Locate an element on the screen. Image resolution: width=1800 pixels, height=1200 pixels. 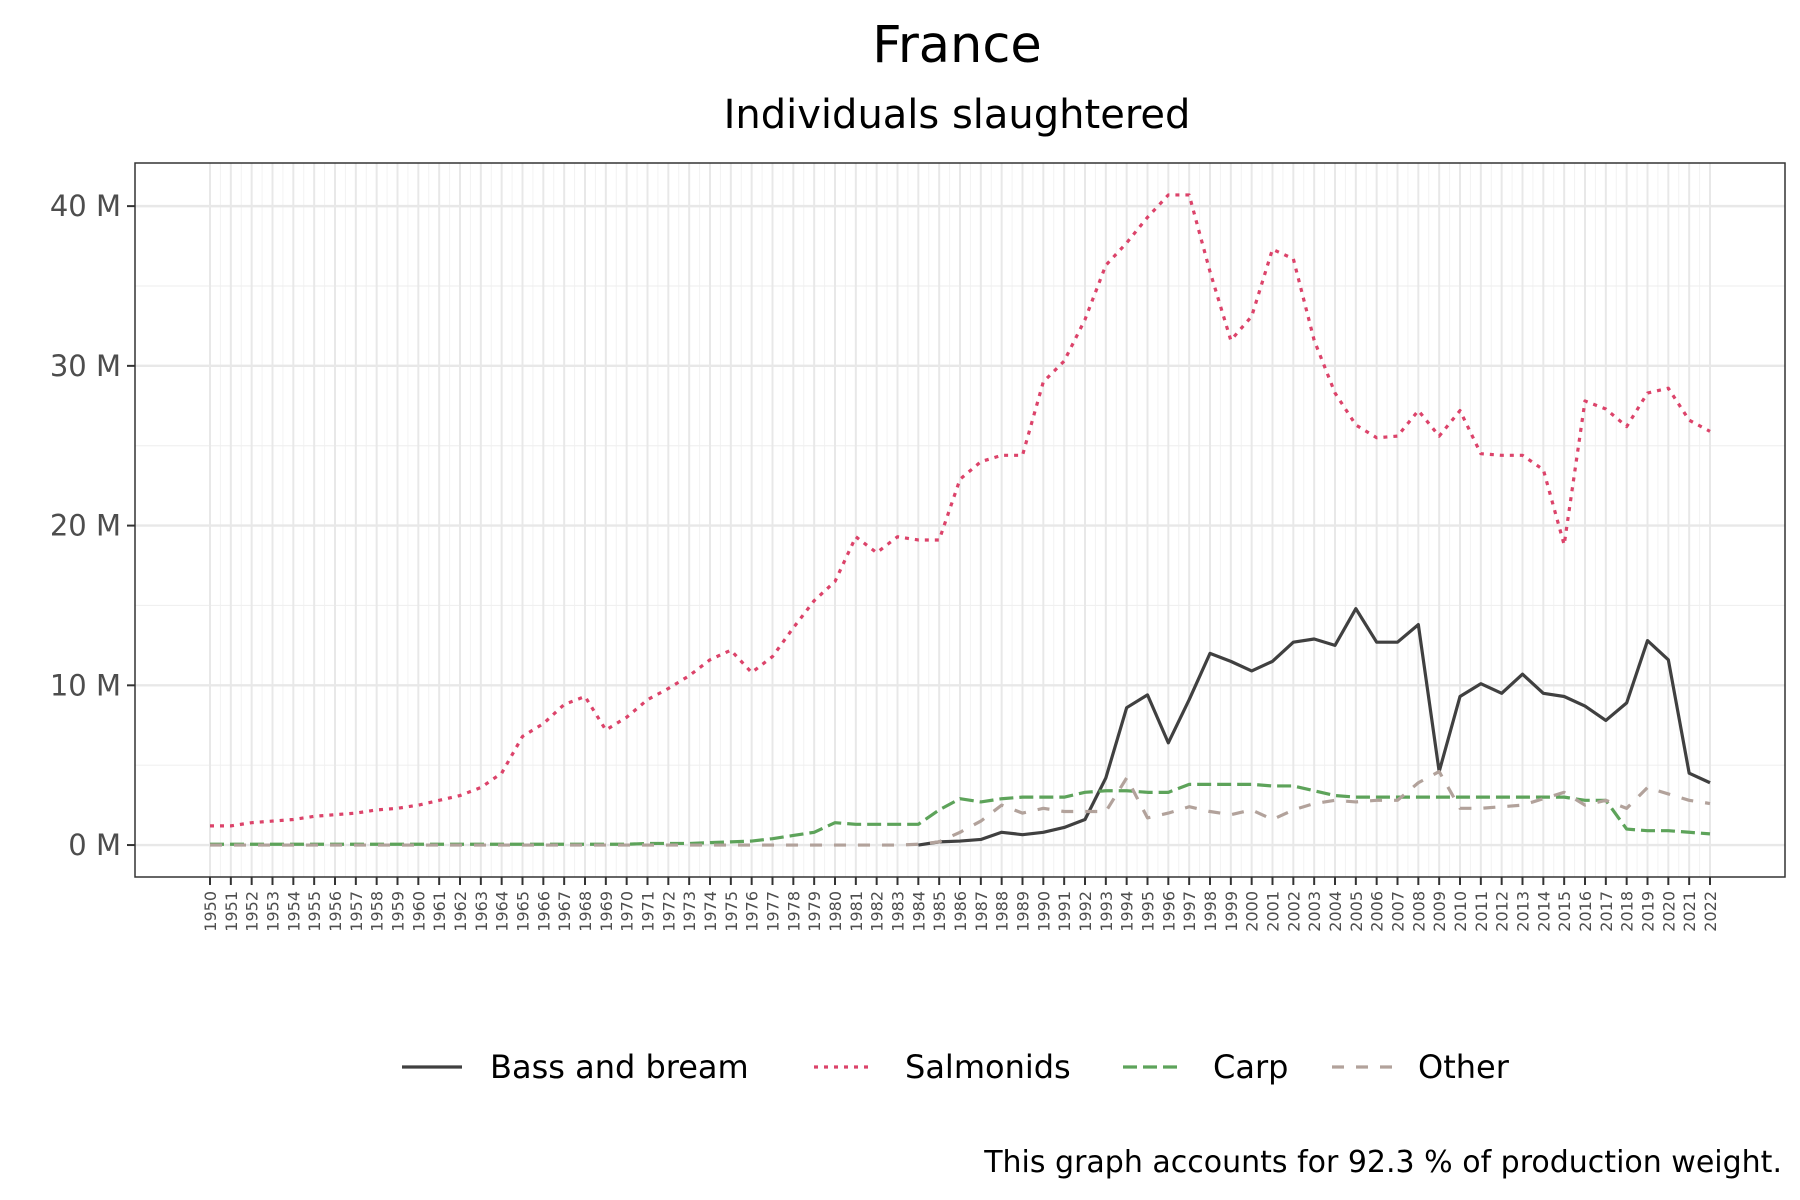
x-tick-label: 1984 is located at coordinates (918, 911).